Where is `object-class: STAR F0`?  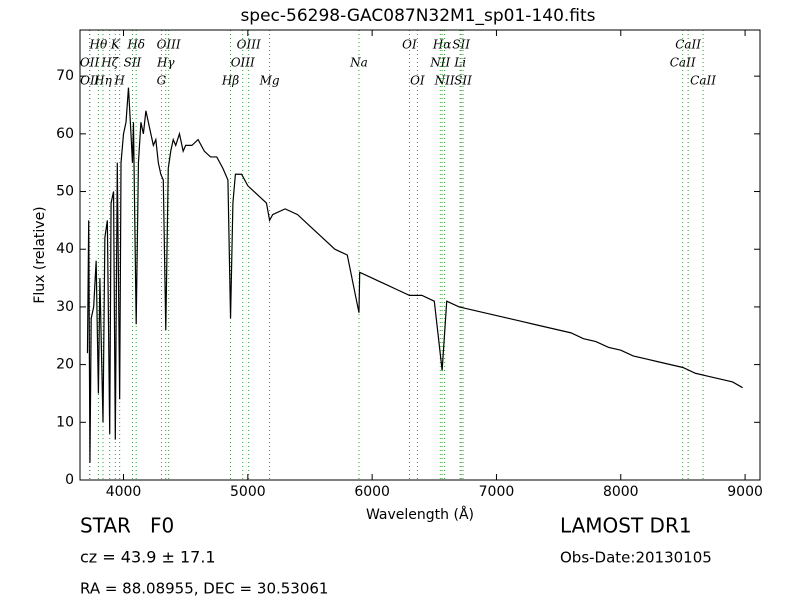
object-class: STAR F0 is located at coordinates (127, 526).